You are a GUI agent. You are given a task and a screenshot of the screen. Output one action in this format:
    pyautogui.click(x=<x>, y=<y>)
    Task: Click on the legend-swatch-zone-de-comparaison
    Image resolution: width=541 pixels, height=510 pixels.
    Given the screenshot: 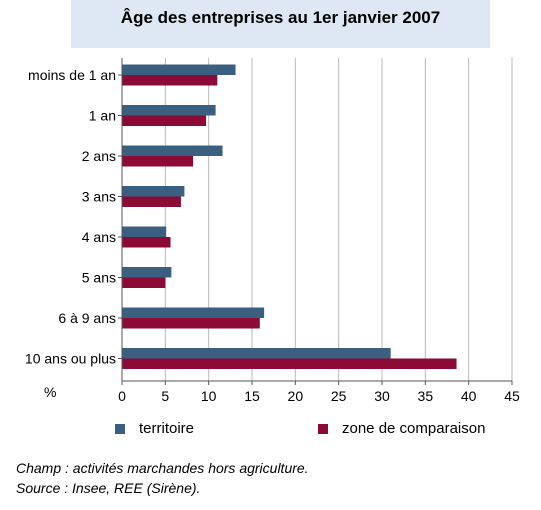 What is the action you would take?
    pyautogui.click(x=323, y=428)
    